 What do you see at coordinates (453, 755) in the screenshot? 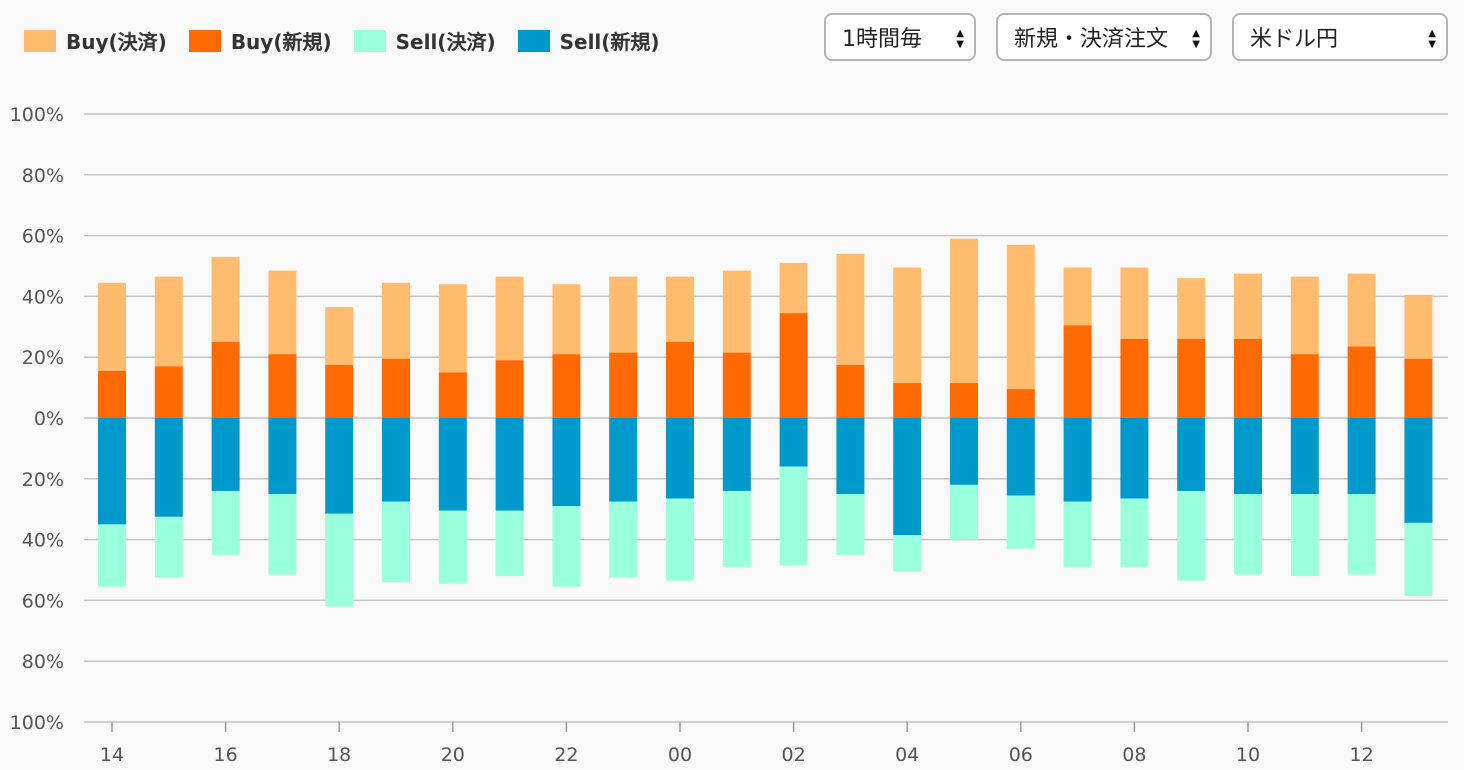
I see `x-tick-label: 20` at bounding box center [453, 755].